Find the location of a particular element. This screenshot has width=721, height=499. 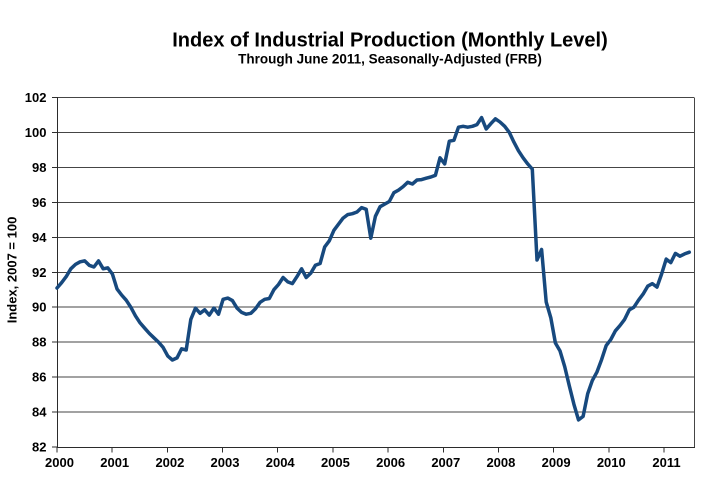

svg-text: 2008 is located at coordinates (500, 462).